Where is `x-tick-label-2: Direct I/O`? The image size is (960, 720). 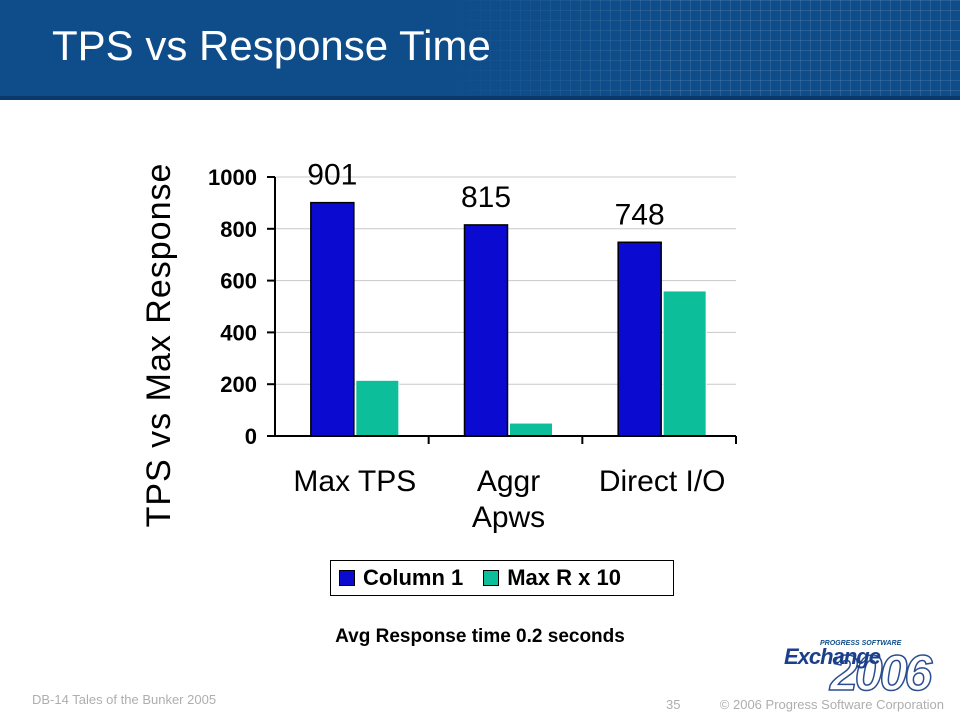
x-tick-label-2: Direct I/O is located at coordinates (662, 481).